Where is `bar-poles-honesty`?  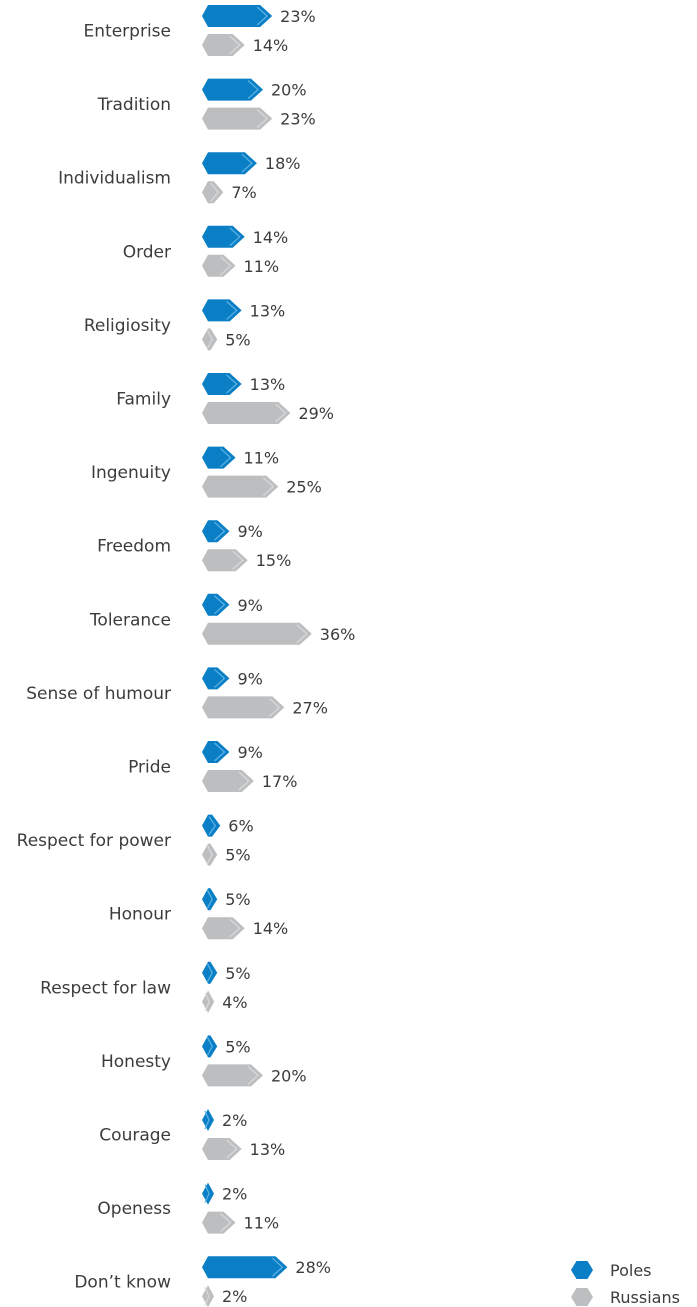
bar-poles-honesty is located at coordinates (210, 1046).